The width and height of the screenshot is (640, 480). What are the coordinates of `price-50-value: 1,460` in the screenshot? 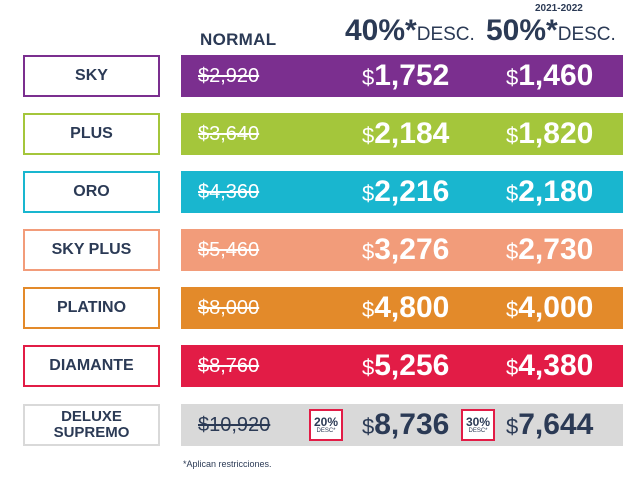 It's located at (556, 75).